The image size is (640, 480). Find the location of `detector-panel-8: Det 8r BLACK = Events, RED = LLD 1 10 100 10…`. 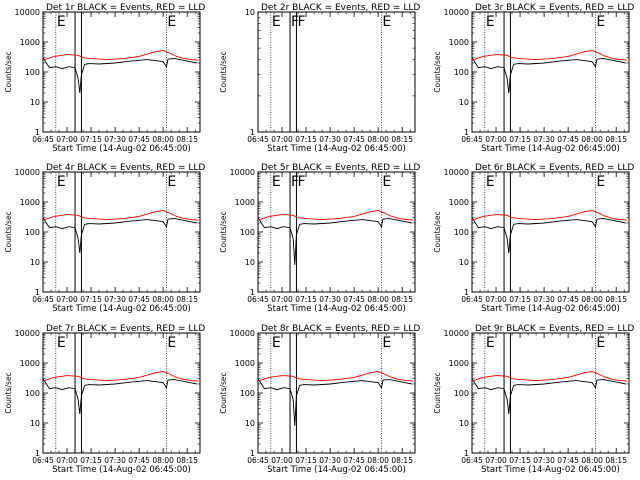

detector-panel-8: Det 8r BLACK = Events, RED = LLD 1 10 100 10… is located at coordinates (319, 399).